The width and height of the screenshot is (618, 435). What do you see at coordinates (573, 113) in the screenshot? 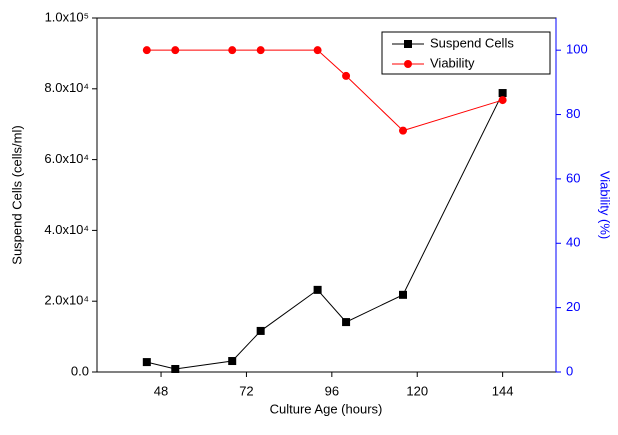
I see `y2-tick-label: 80` at bounding box center [573, 113].